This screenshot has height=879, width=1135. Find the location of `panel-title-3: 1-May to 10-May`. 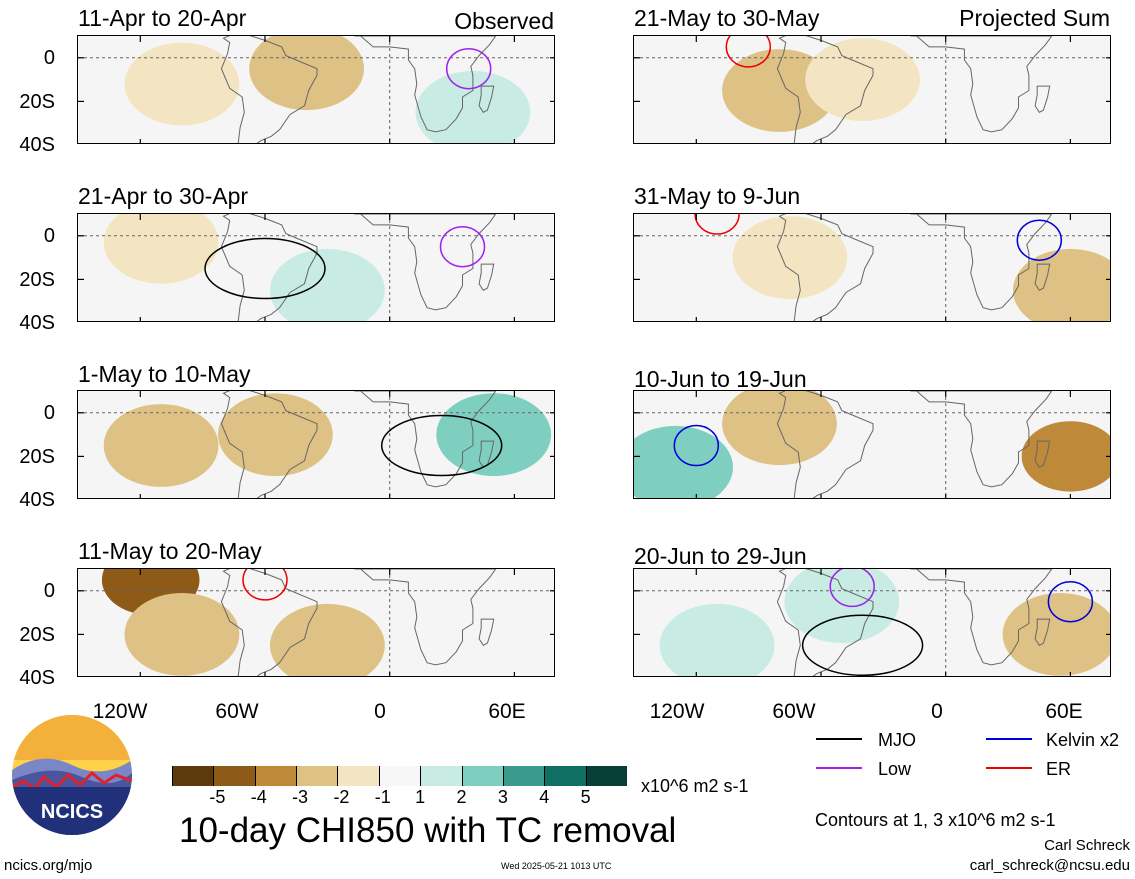

panel-title-3: 1-May to 10-May is located at coordinates (164, 374).